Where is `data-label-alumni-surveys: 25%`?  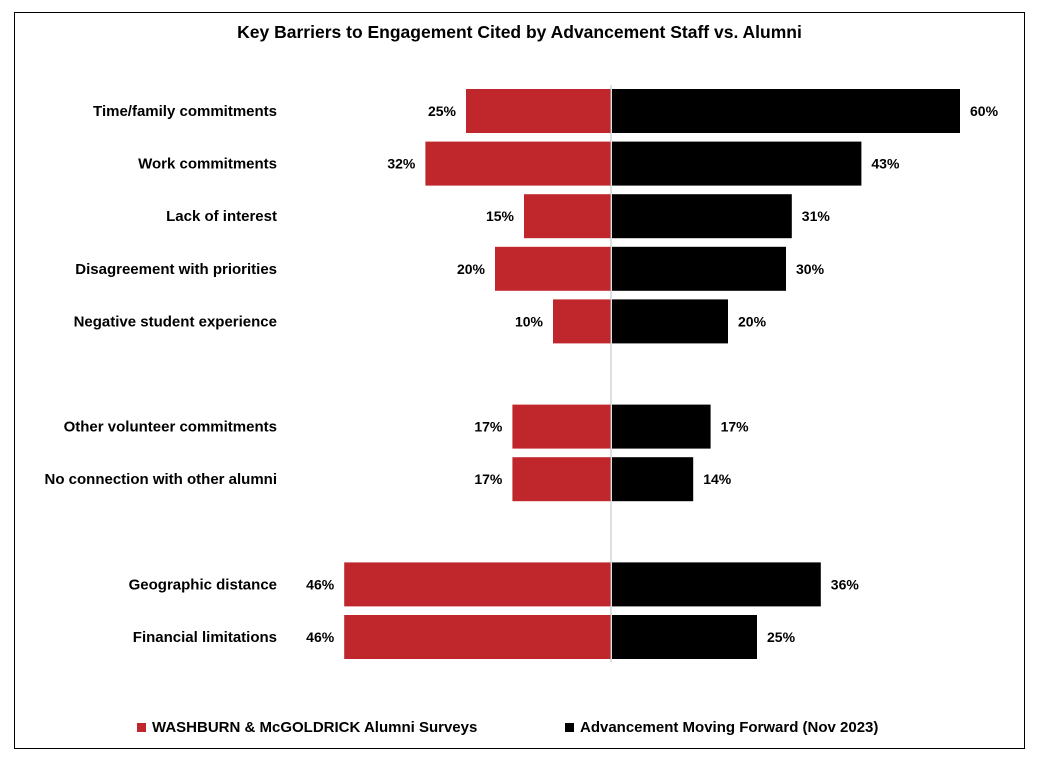
data-label-alumni-surveys: 25% is located at coordinates (442, 111).